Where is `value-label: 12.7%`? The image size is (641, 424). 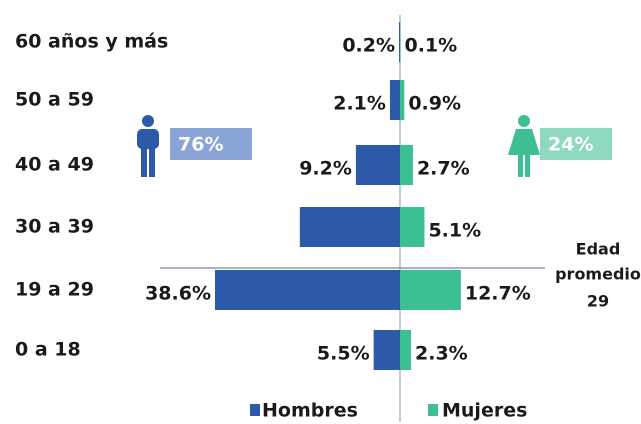 value-label: 12.7% is located at coordinates (498, 294).